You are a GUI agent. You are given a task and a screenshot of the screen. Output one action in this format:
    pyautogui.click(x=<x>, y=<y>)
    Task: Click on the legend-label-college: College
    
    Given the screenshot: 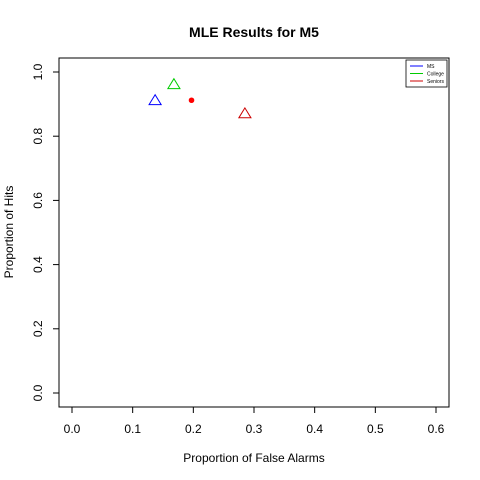 What is the action you would take?
    pyautogui.click(x=435, y=74)
    